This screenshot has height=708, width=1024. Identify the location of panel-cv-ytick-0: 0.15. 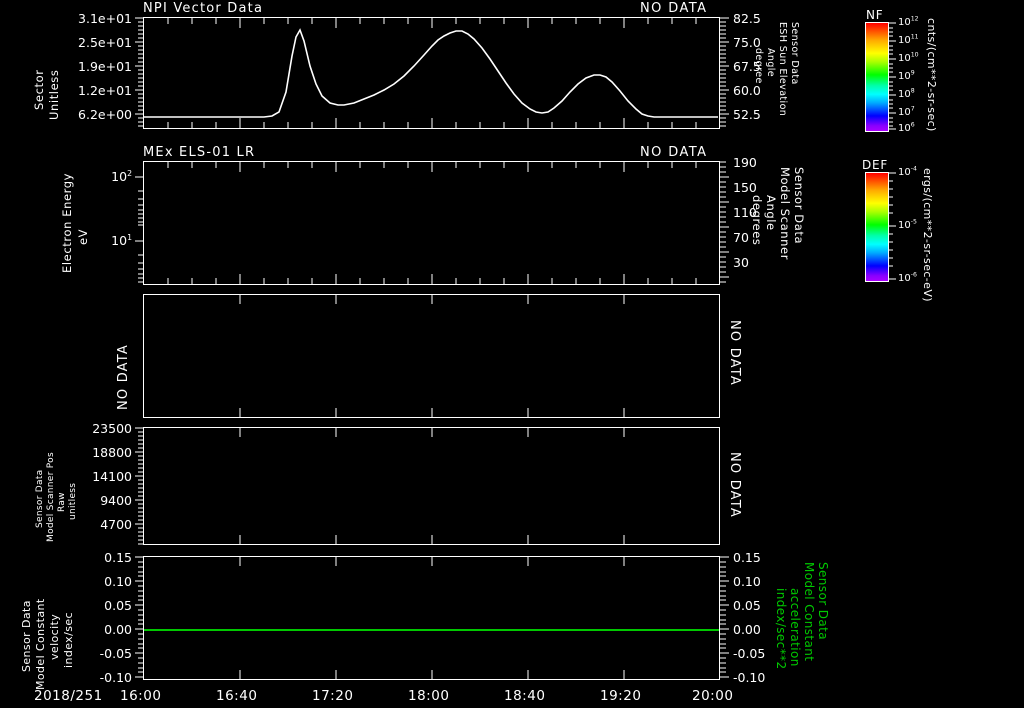
(118, 557).